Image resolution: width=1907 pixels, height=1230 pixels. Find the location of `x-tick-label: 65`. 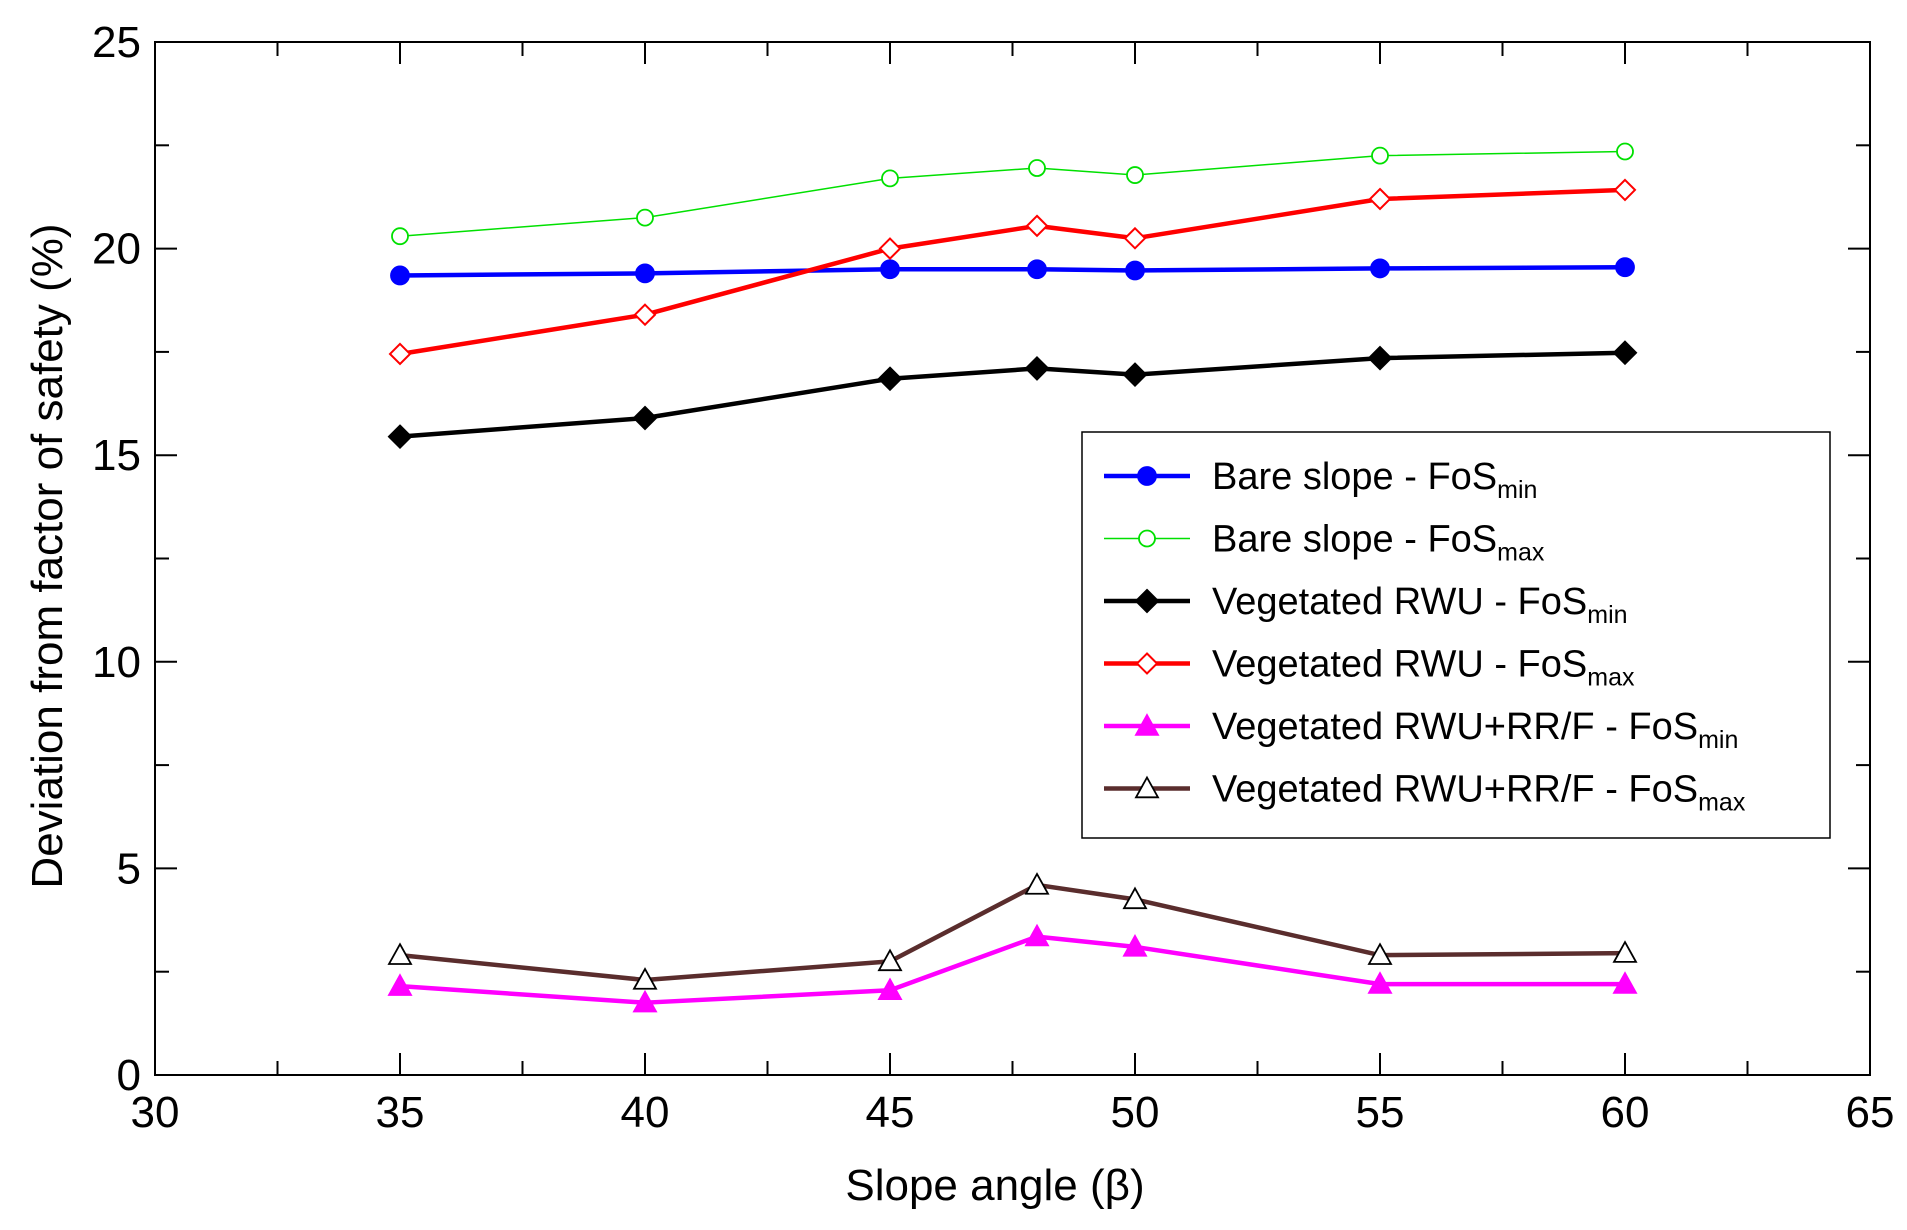

x-tick-label: 65 is located at coordinates (1870, 1112).